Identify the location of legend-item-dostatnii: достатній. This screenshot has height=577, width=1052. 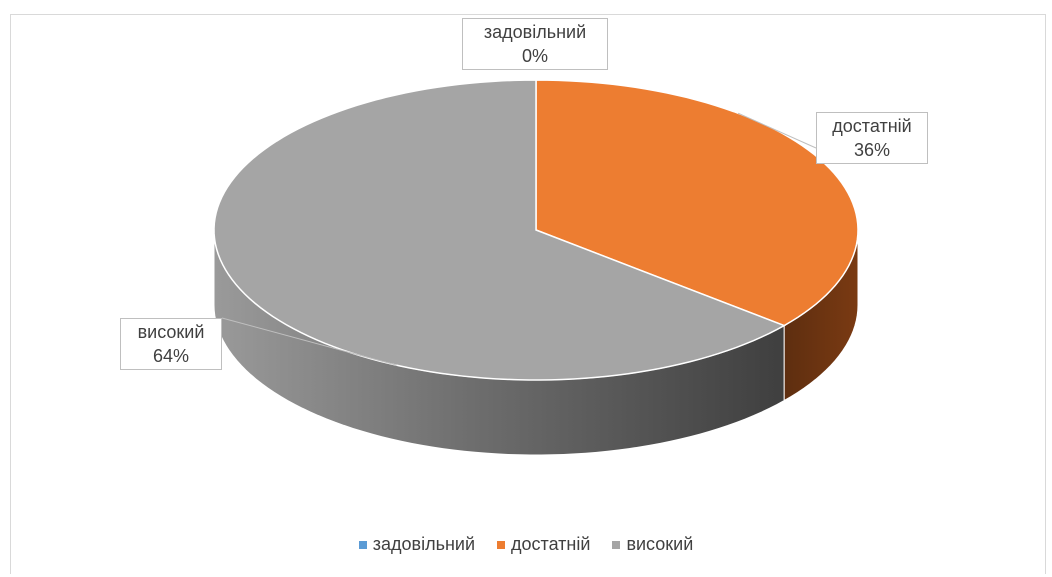
(543, 544).